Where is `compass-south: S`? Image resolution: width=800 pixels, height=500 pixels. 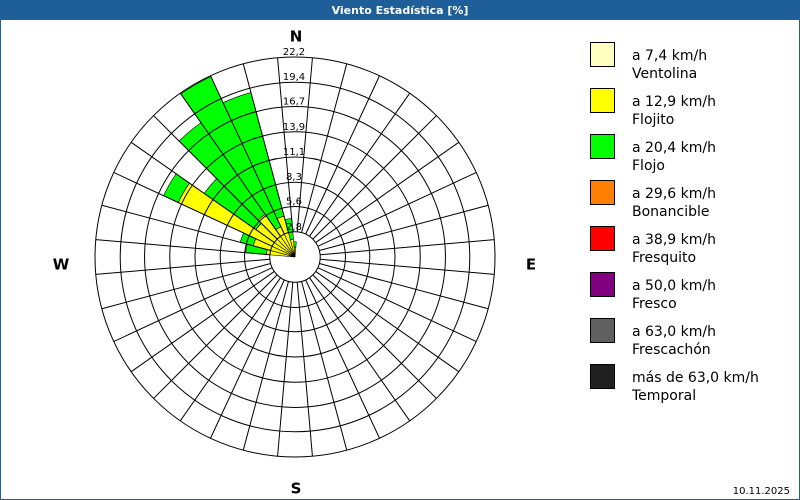
compass-south: S is located at coordinates (296, 489).